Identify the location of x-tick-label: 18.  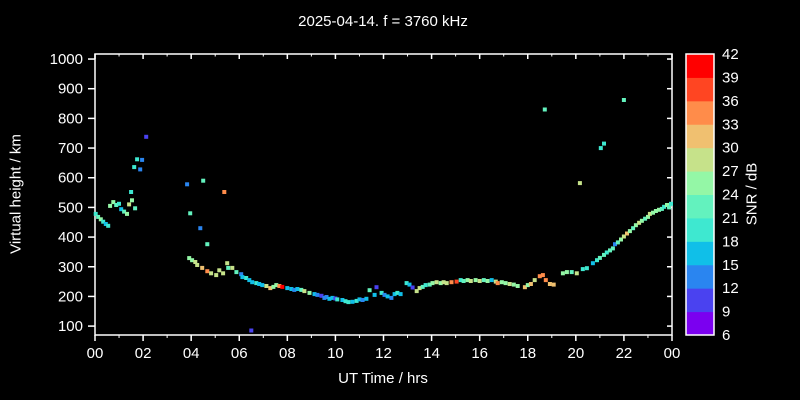
(527, 353).